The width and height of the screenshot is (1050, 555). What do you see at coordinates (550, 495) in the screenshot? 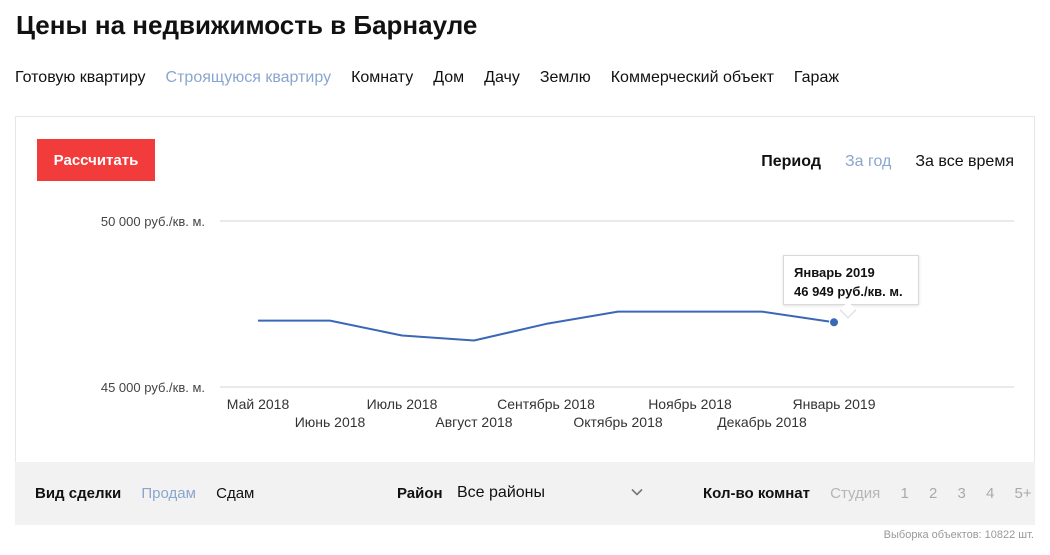
I see `district-select: Все районы` at bounding box center [550, 495].